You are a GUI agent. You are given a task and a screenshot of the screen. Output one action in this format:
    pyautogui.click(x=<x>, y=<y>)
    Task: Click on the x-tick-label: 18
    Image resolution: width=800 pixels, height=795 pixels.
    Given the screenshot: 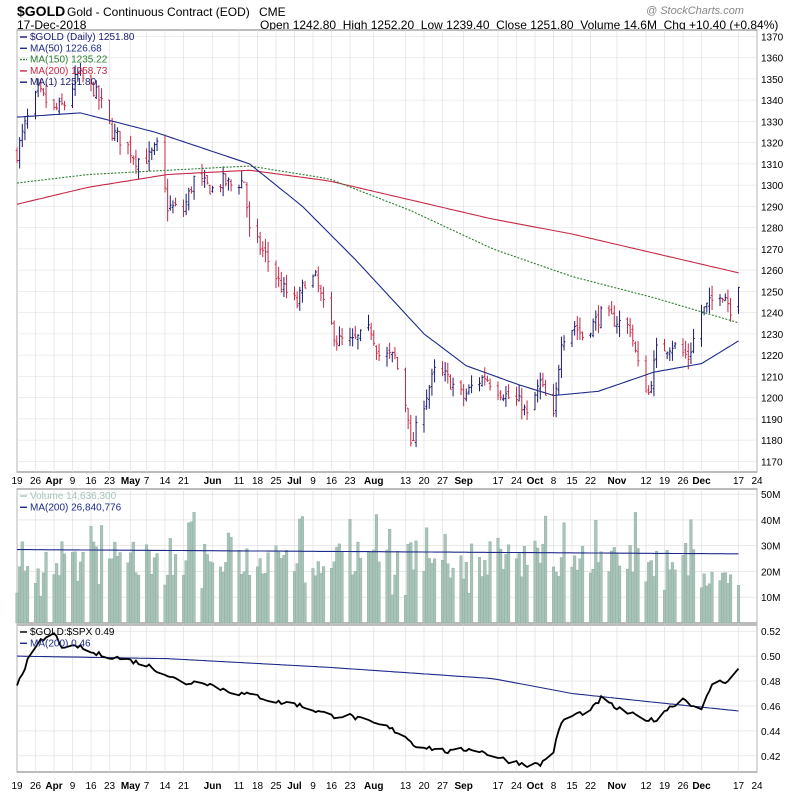 What is the action you would take?
    pyautogui.click(x=258, y=481)
    